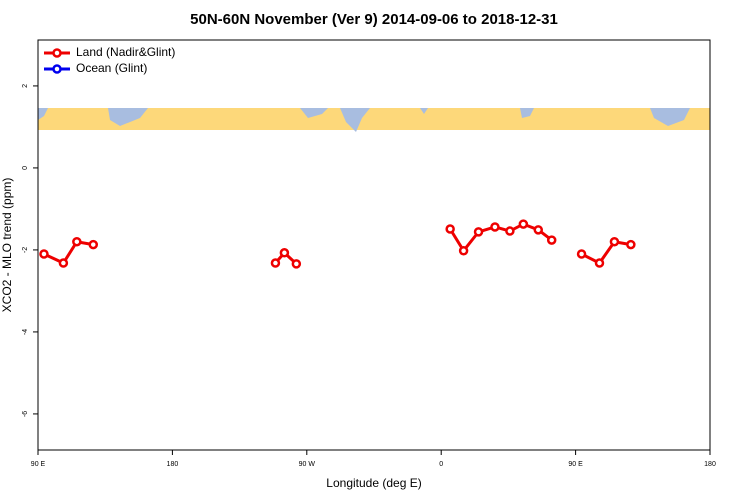 The image size is (750, 500). Describe the element at coordinates (25, 414) in the screenshot. I see `y-tick-label: -6` at that location.